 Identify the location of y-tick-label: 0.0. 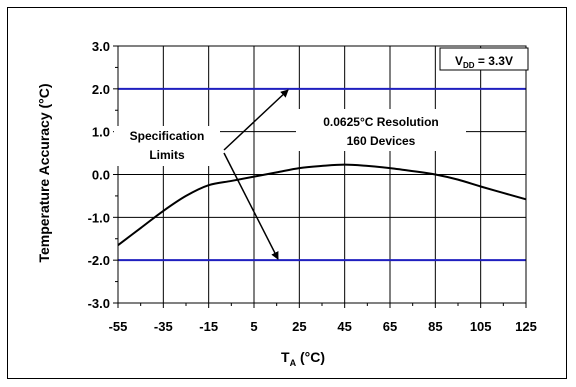
(101, 175).